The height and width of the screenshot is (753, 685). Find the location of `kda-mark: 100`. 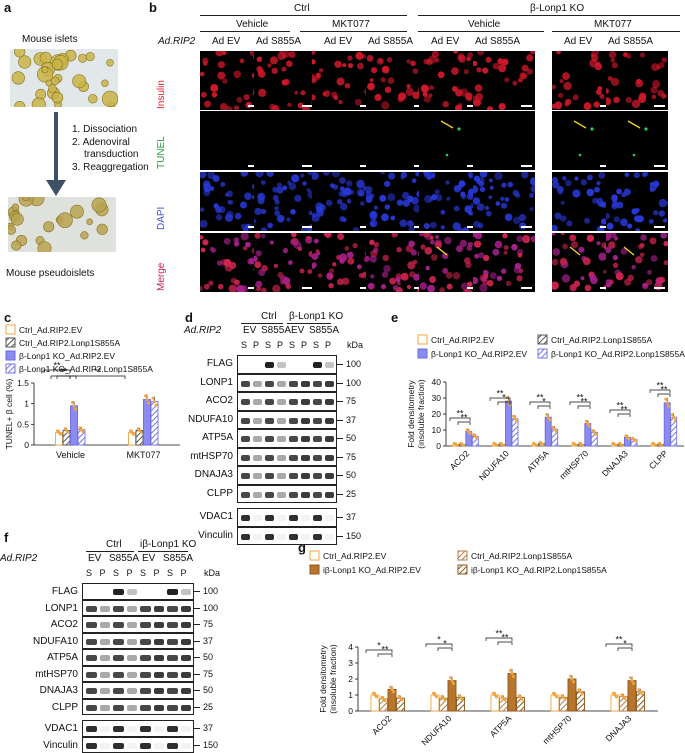

kda-mark: 100 is located at coordinates (211, 607).